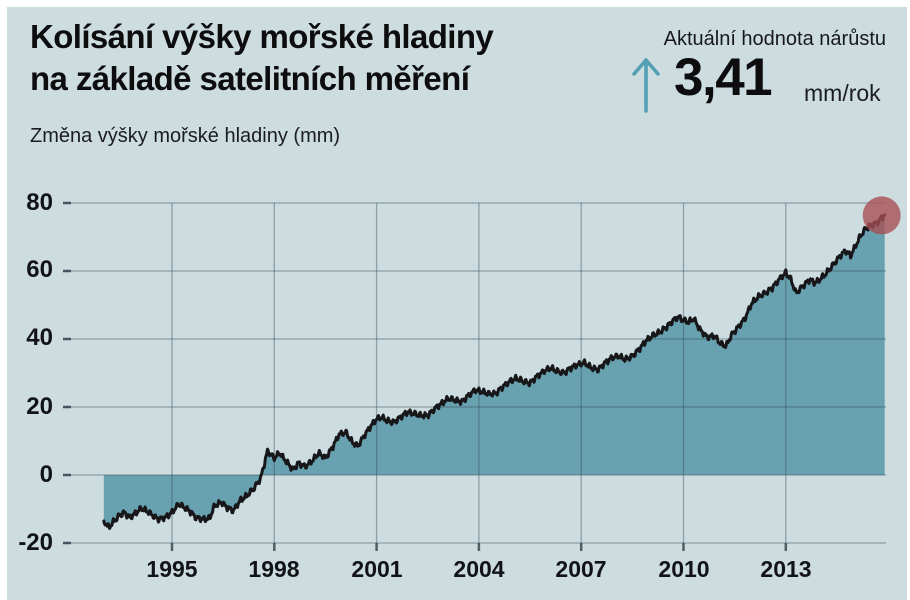 The height and width of the screenshot is (600, 910). What do you see at coordinates (842, 93) in the screenshot?
I see `current-rate-unit: mm/rok` at bounding box center [842, 93].